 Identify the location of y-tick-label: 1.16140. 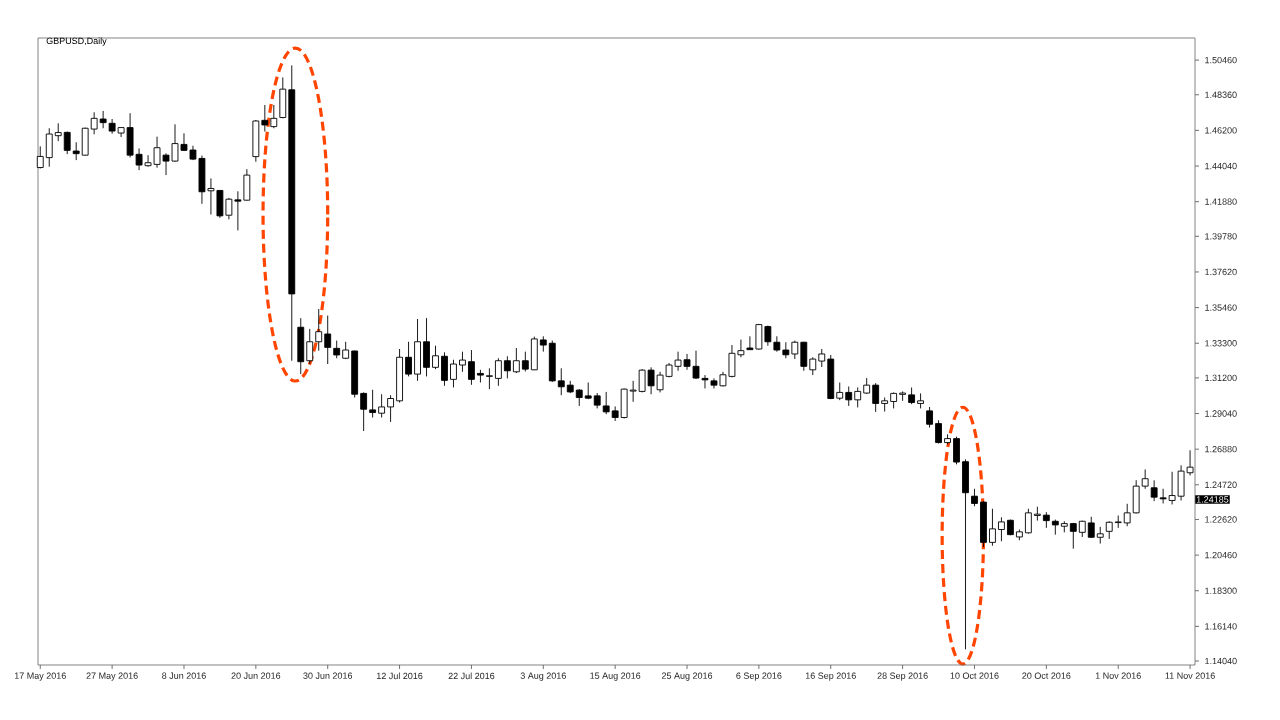
(1221, 626).